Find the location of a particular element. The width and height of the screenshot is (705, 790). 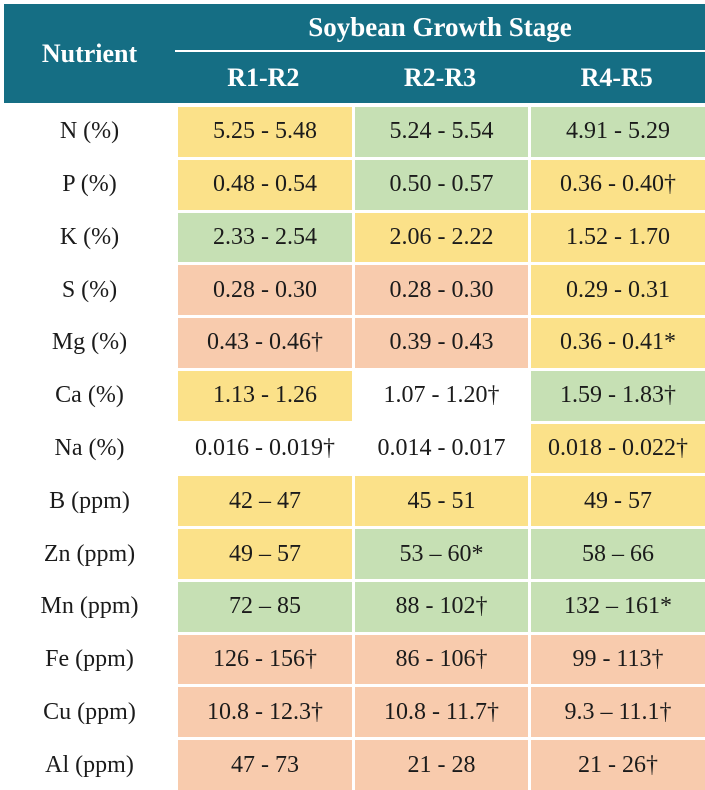

table-row-mn: Mn (ppm) 72 – 85 88 - 102† 132 – 161* is located at coordinates (354, 606).